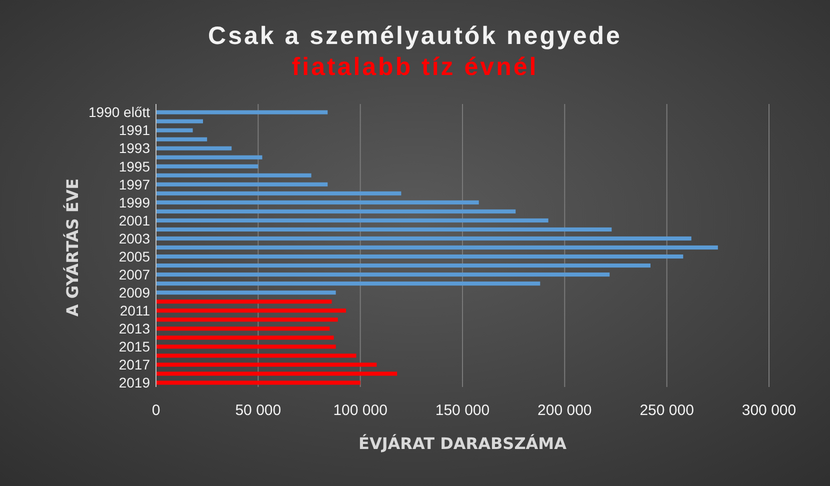 The image size is (830, 486). What do you see at coordinates (134, 292) in the screenshot?
I see `y-tick-label: 2009` at bounding box center [134, 292].